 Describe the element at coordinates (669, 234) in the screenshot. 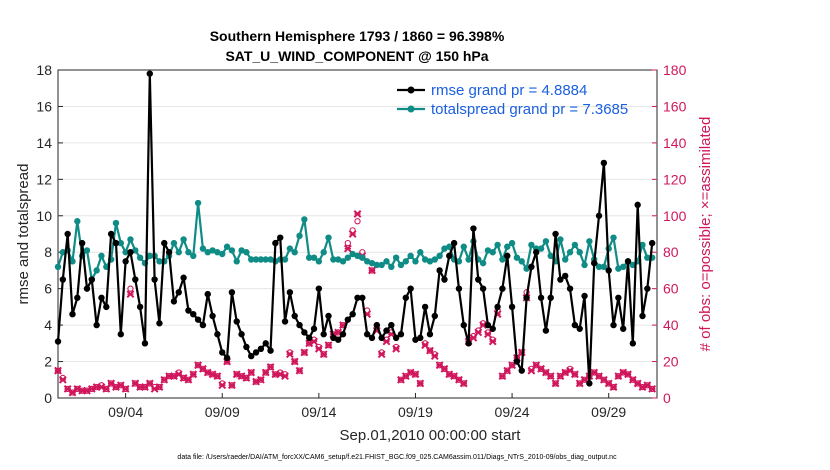

I see `y-axis-right: 0 20 40 60 80 100 120 140 160 180` at that location.